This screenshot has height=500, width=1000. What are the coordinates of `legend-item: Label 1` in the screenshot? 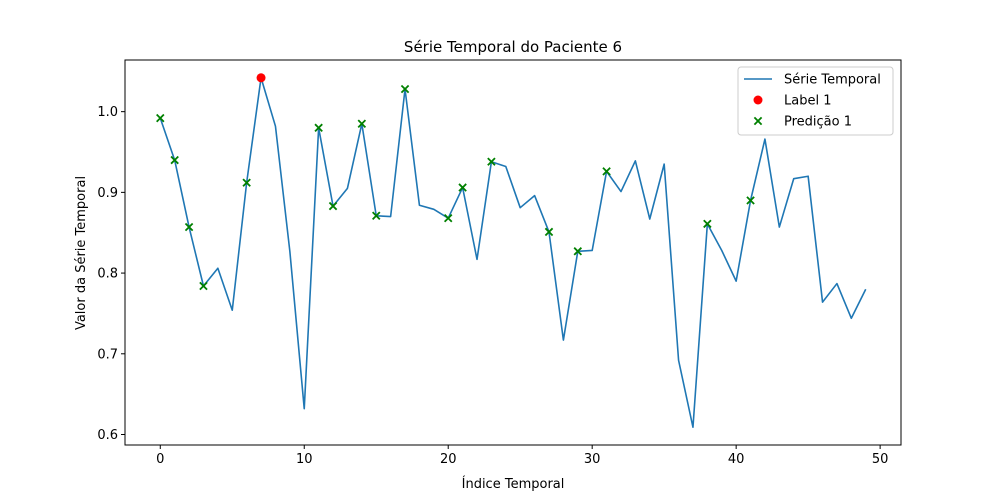 It's located at (792, 101).